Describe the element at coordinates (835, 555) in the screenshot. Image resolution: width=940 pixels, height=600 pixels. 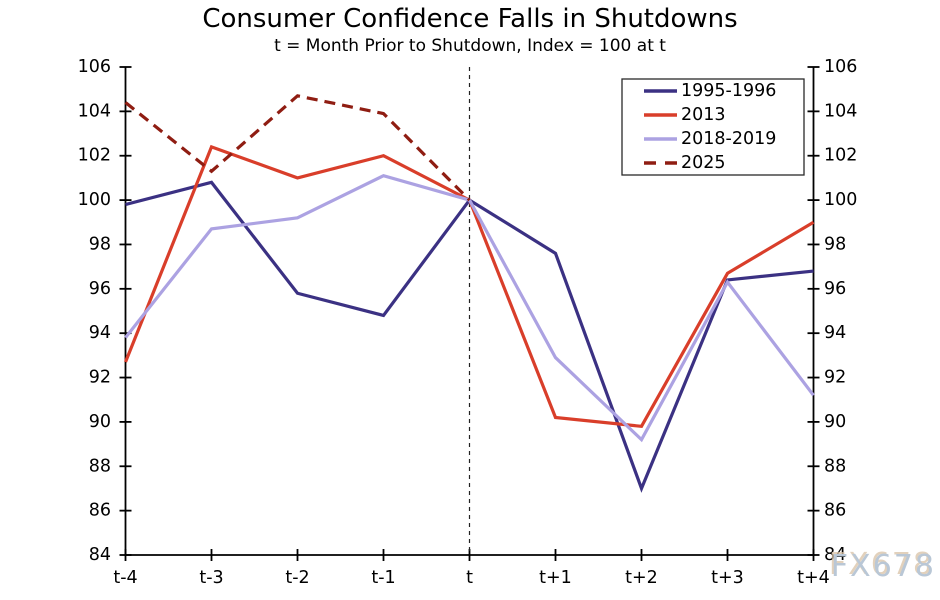
I see `y-tick-label-right: 84` at that location.